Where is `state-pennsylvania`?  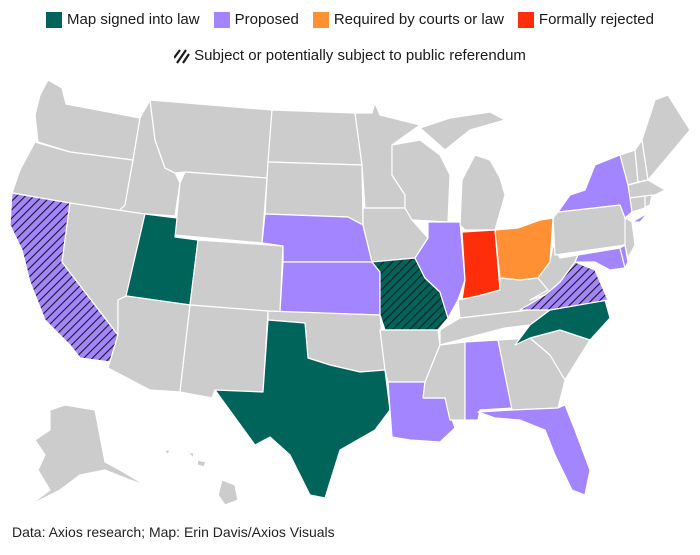 state-pennsylvania is located at coordinates (590, 230).